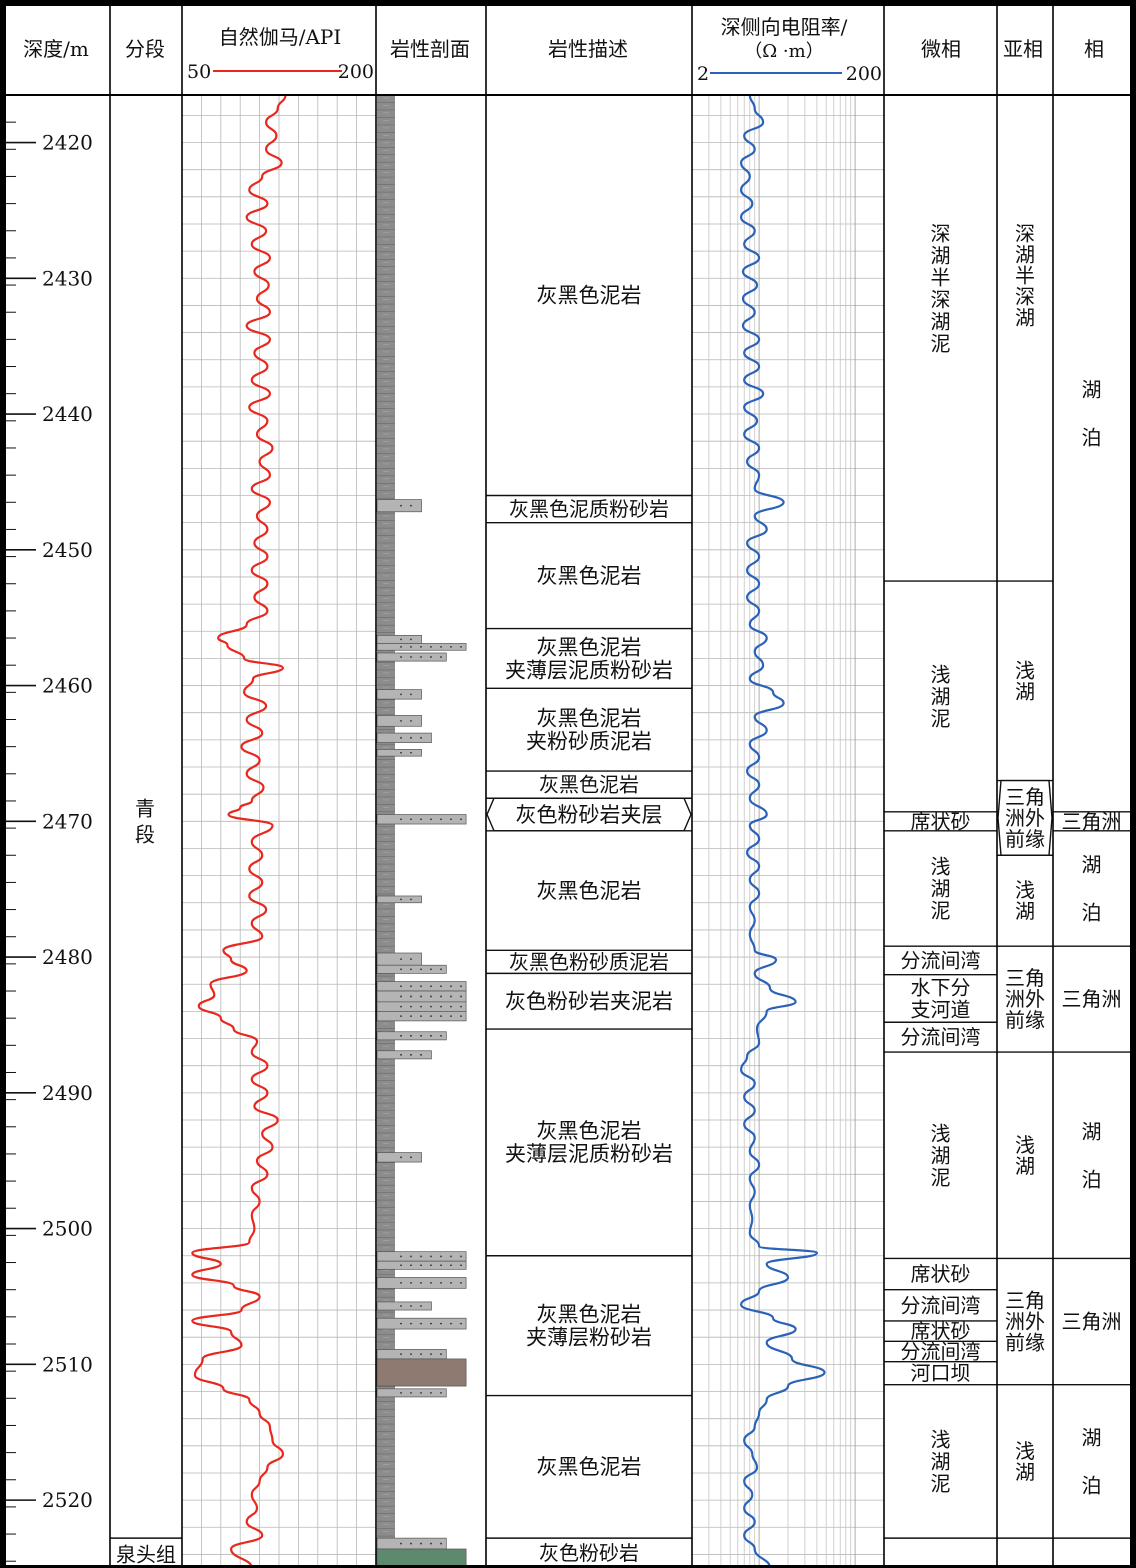 The width and height of the screenshot is (1136, 1568). I want to click on subfacies-label-line: 三角, so click(1025, 1301).